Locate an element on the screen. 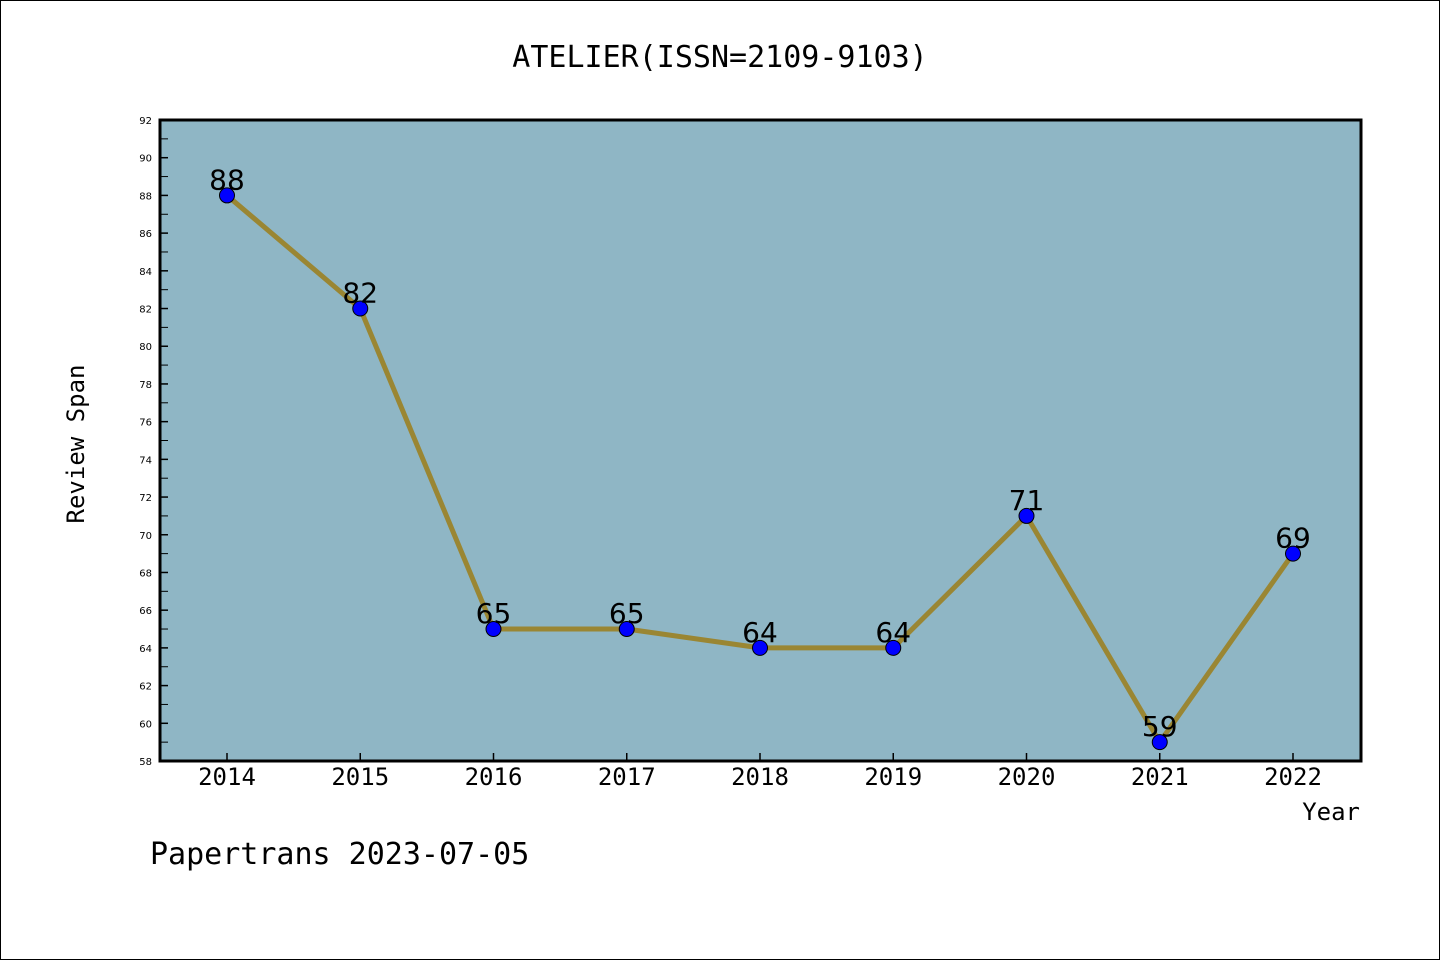 Image resolution: width=1440 pixels, height=960 pixels. data-point-2020 is located at coordinates (1026, 515).